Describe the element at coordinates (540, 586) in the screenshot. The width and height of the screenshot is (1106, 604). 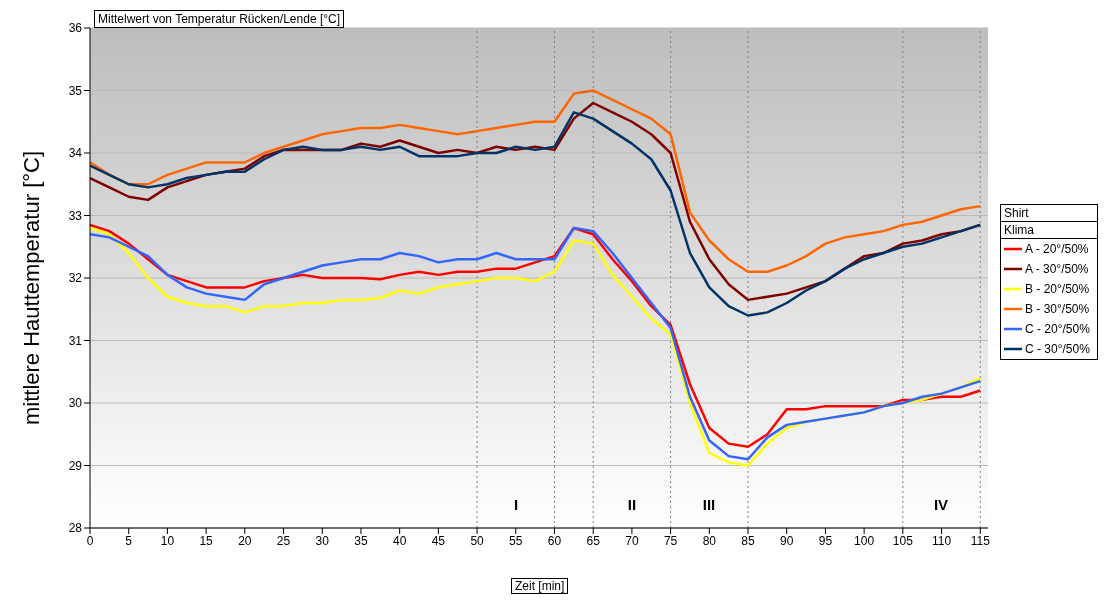
I see `x-axis-title: Zeit [min]` at that location.